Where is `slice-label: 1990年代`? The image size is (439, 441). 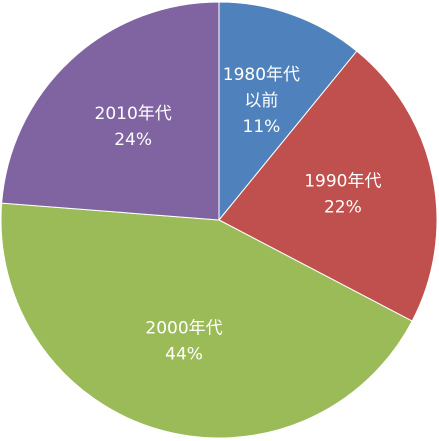 slice-label: 1990年代 is located at coordinates (342, 182).